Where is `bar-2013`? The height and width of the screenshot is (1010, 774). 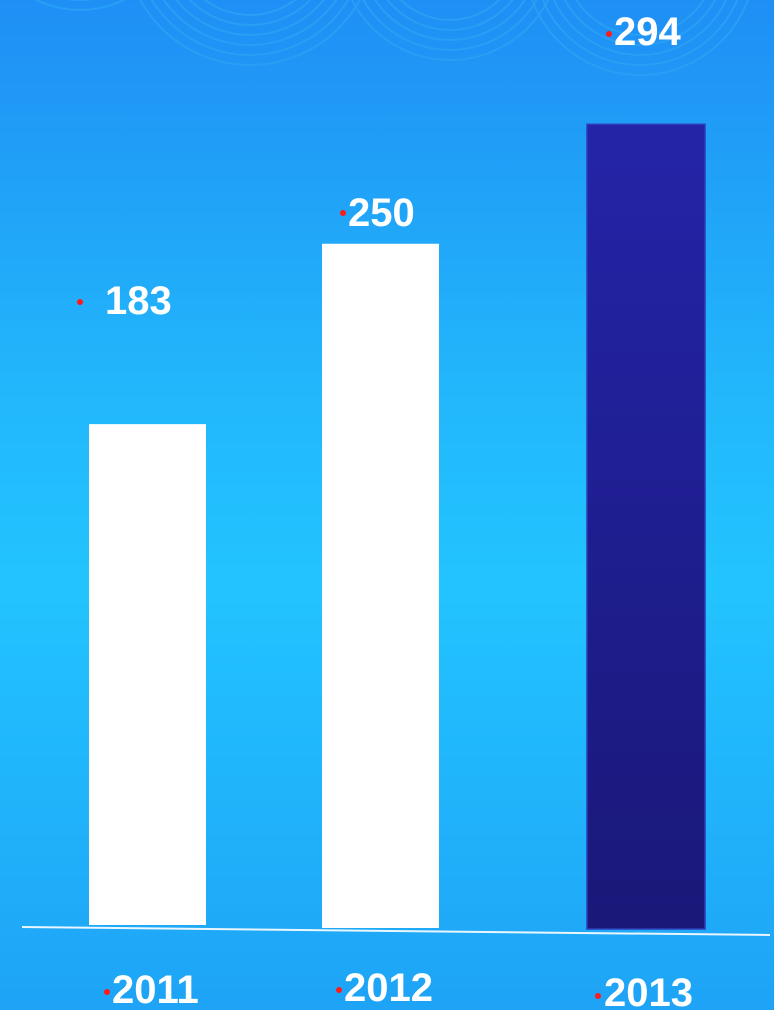 bar-2013 is located at coordinates (646, 526).